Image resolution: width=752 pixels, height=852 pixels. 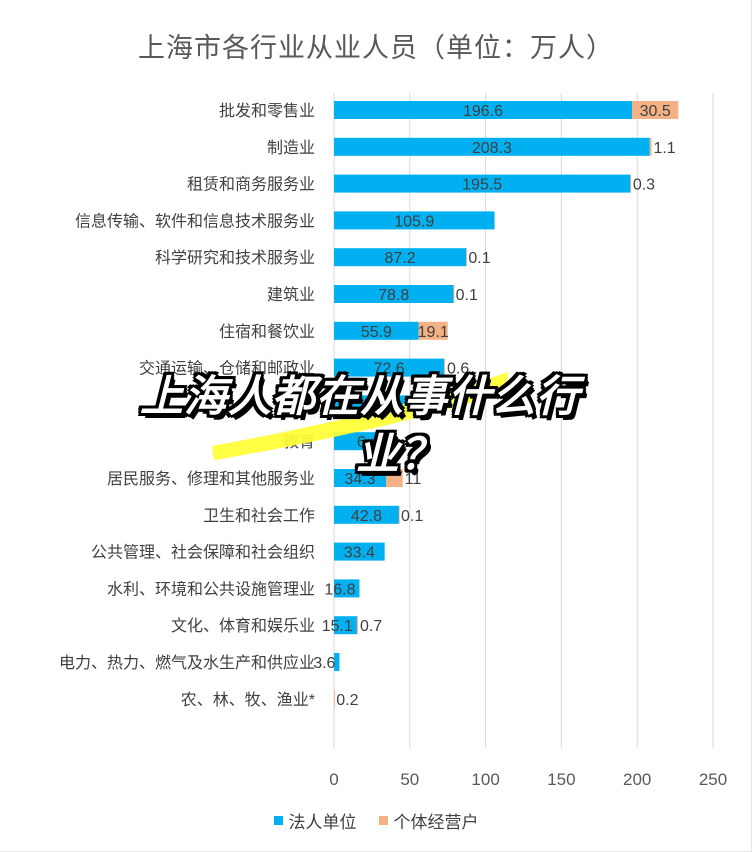 What do you see at coordinates (322, 822) in the screenshot?
I see `legend-label-corporate: 法人单位` at bounding box center [322, 822].